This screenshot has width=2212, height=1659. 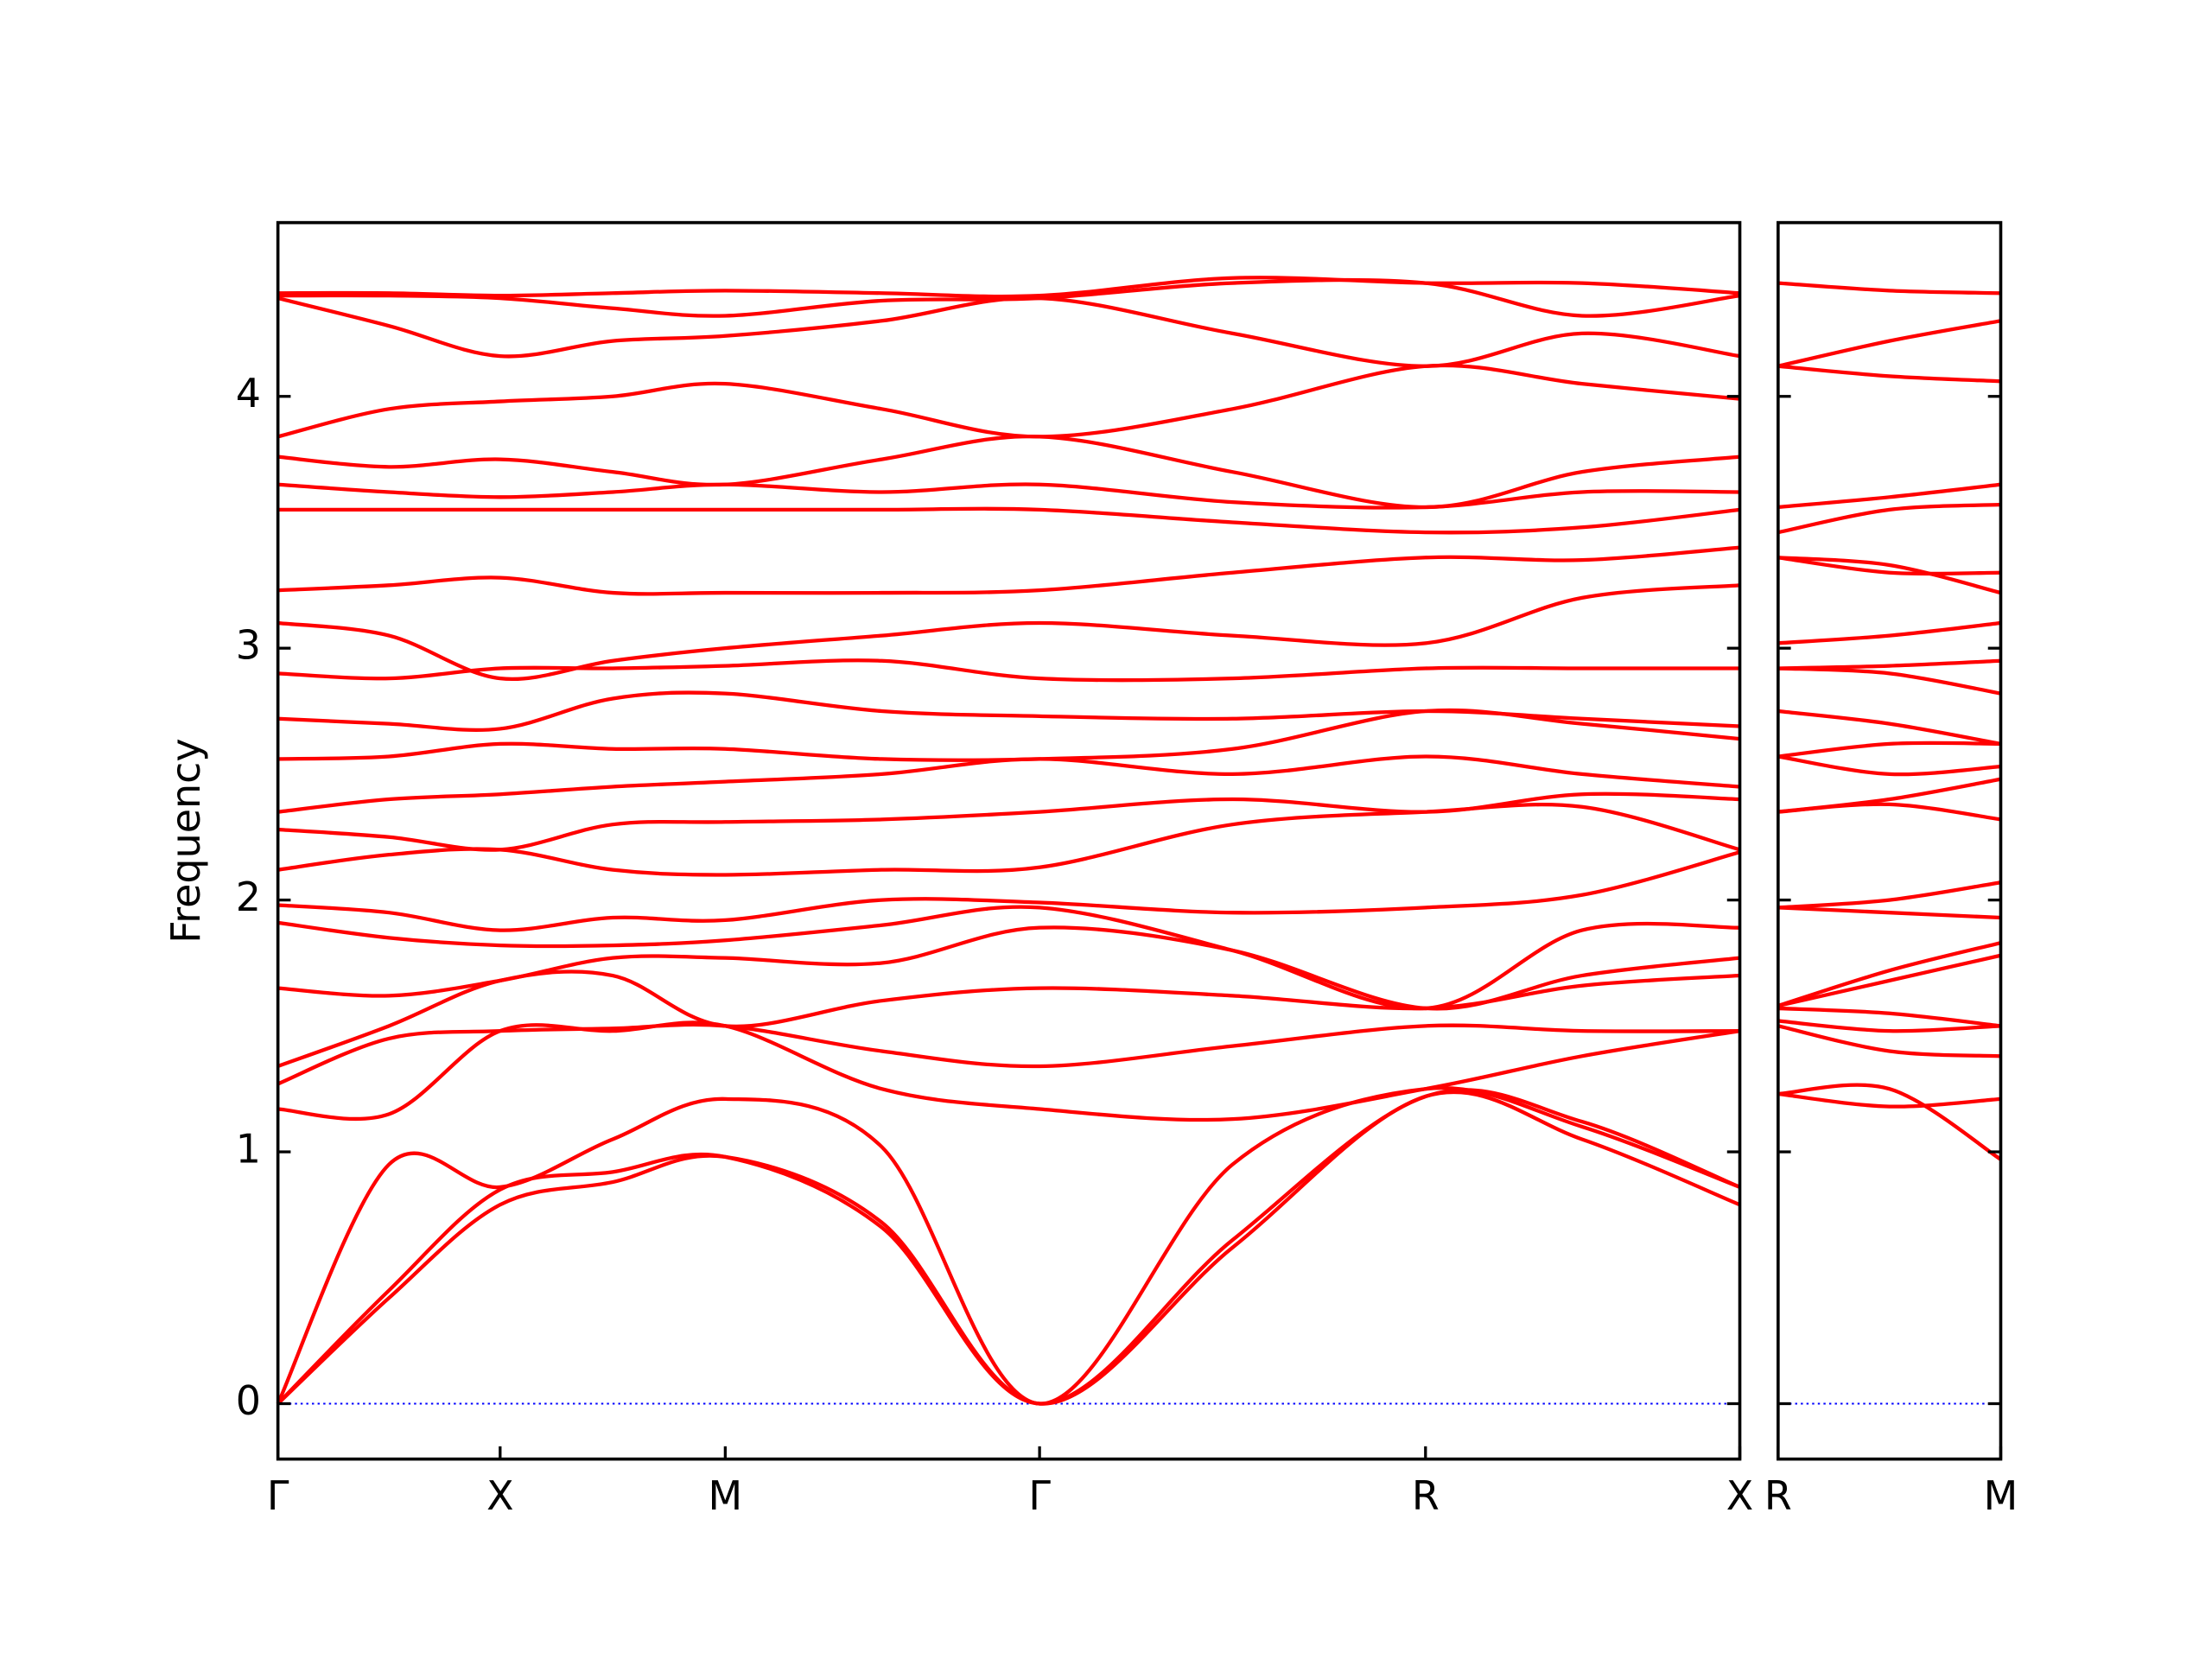 I want to click on y-tick-label: 2, so click(x=248, y=897).